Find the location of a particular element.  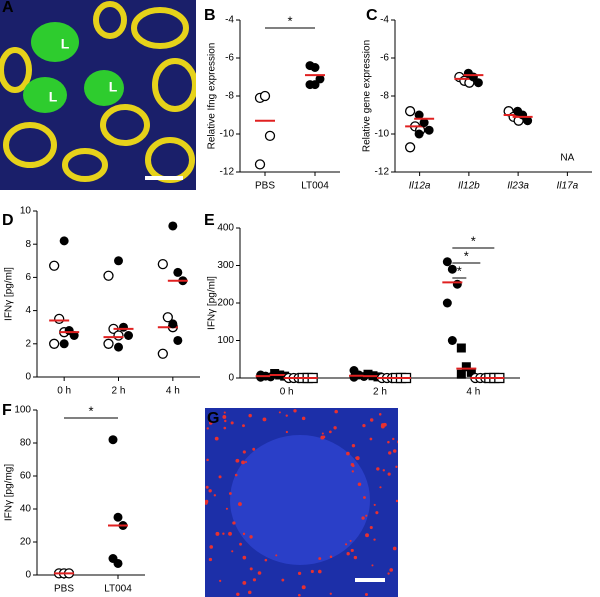

annotation: NA is located at coordinates (567, 158).